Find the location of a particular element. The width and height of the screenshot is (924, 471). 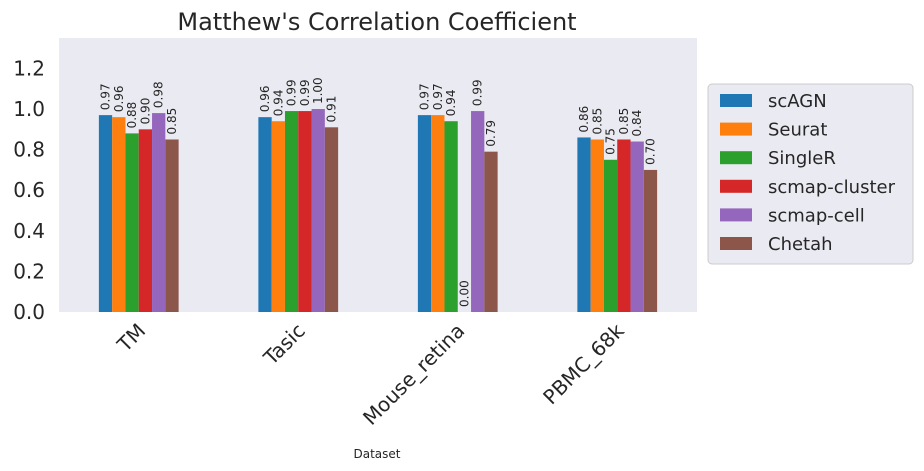

legend-label: Chetah is located at coordinates (800, 244).